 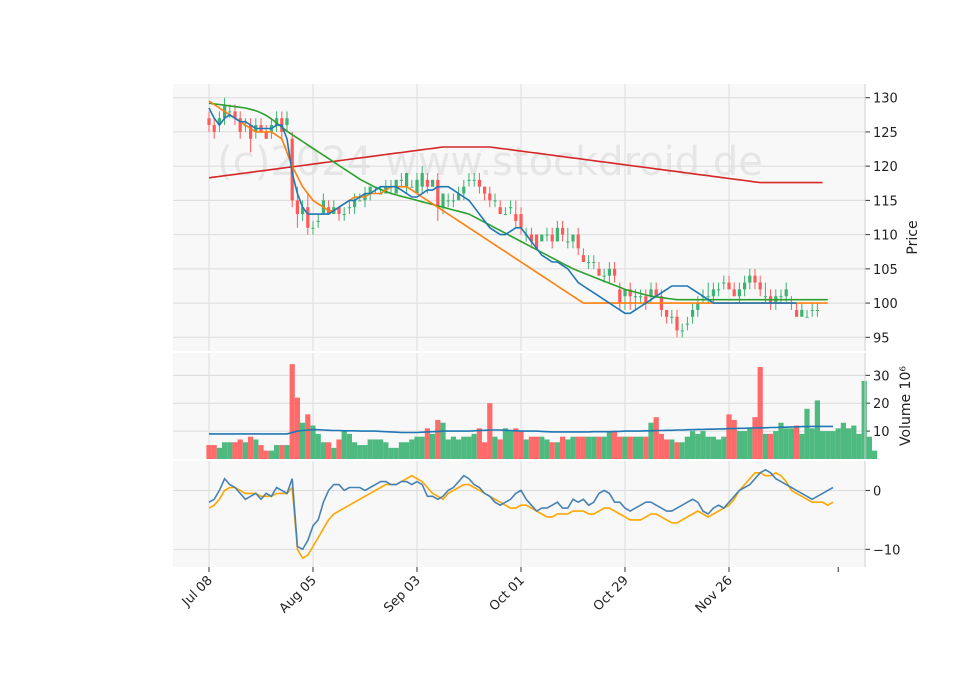 What do you see at coordinates (885, 270) in the screenshot?
I see `price-axis-tick-label: 105` at bounding box center [885, 270].